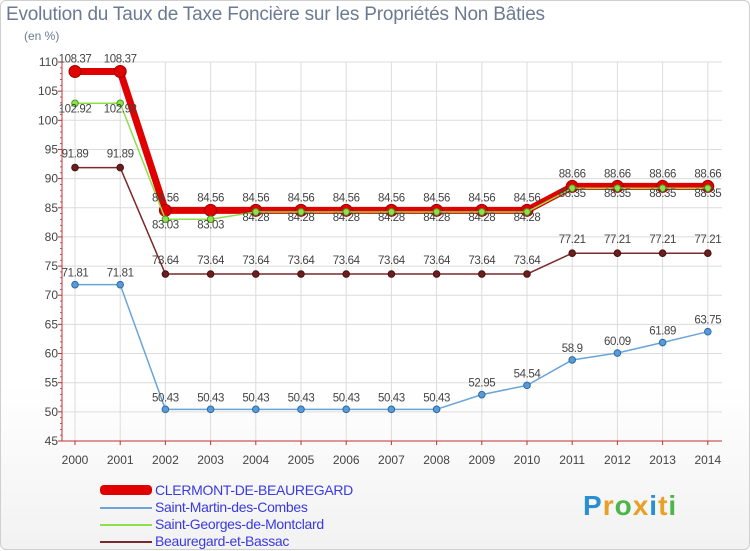  Describe the element at coordinates (165, 225) in the screenshot. I see `data-label-saint-georges: 83.03` at that location.